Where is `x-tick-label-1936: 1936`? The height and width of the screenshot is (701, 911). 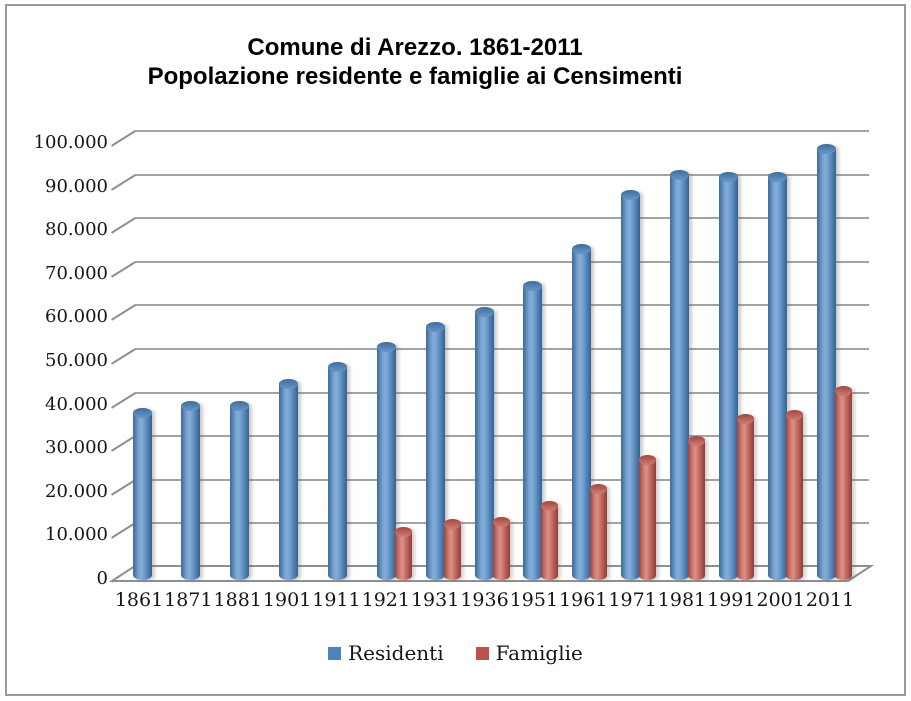
x-tick-label-1936: 1936 is located at coordinates (484, 600).